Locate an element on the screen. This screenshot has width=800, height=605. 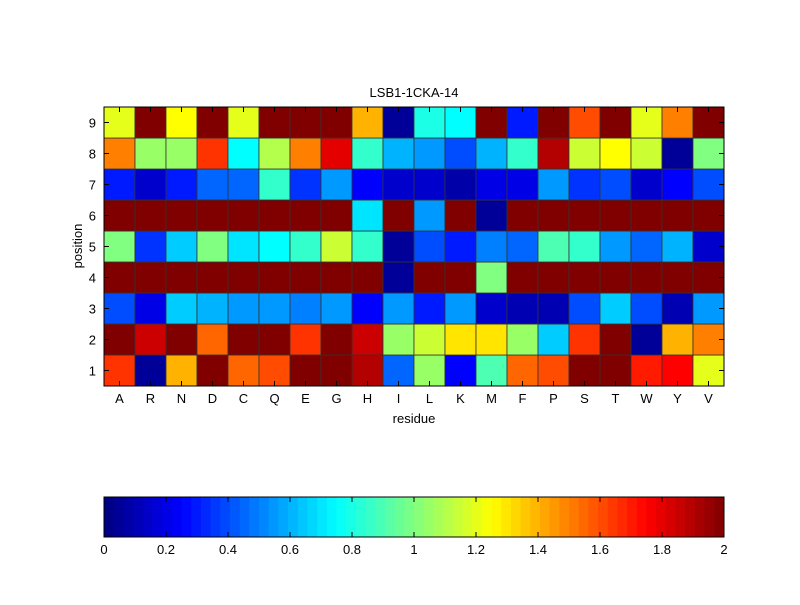
x-tick-label: K is located at coordinates (460, 398).